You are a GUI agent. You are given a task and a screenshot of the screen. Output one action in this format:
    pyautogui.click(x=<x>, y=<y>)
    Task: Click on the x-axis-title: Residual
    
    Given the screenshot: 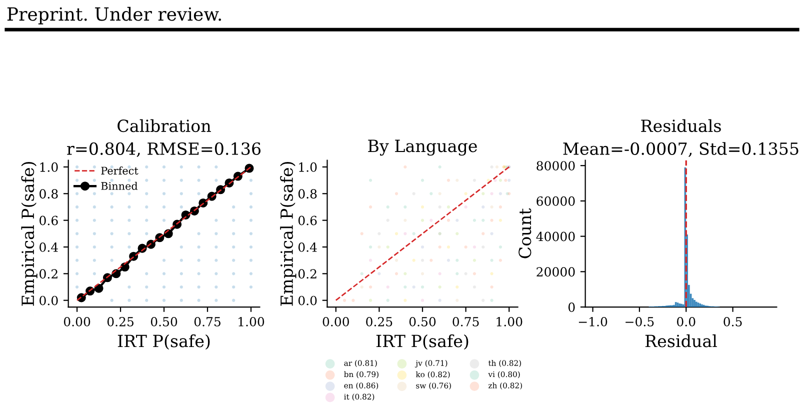 What is the action you would take?
    pyautogui.click(x=681, y=341)
    